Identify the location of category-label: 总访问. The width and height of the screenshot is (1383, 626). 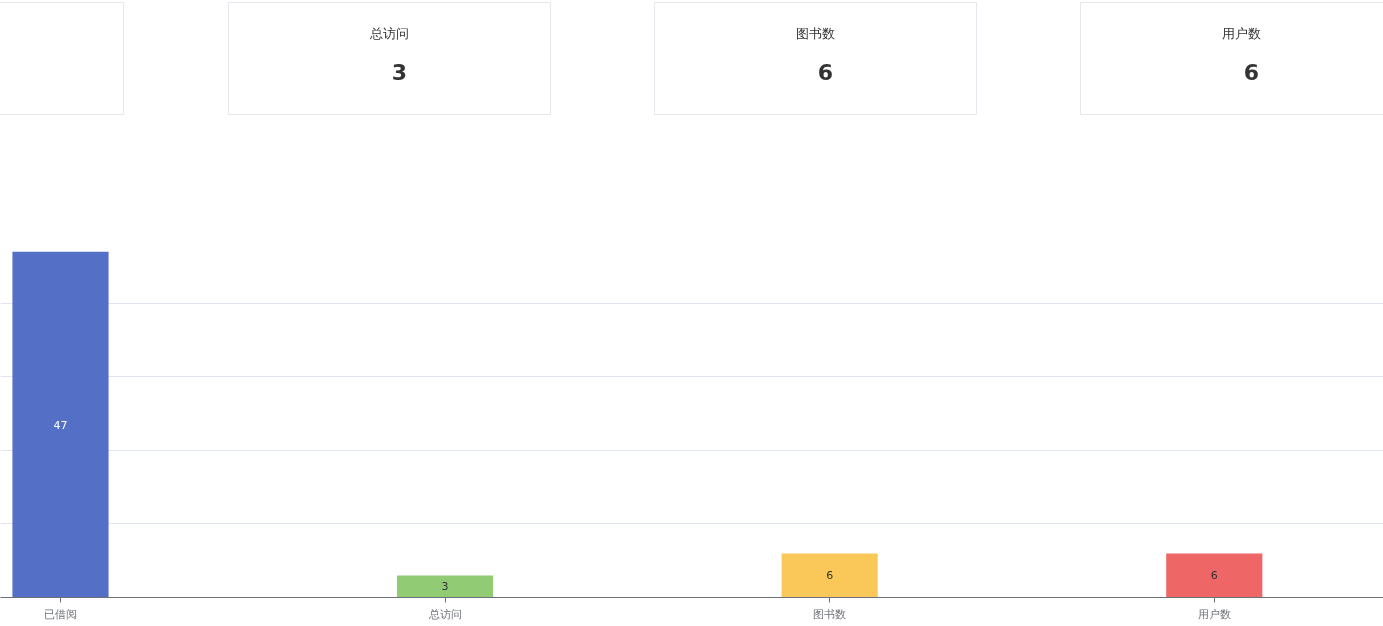
(389, 33).